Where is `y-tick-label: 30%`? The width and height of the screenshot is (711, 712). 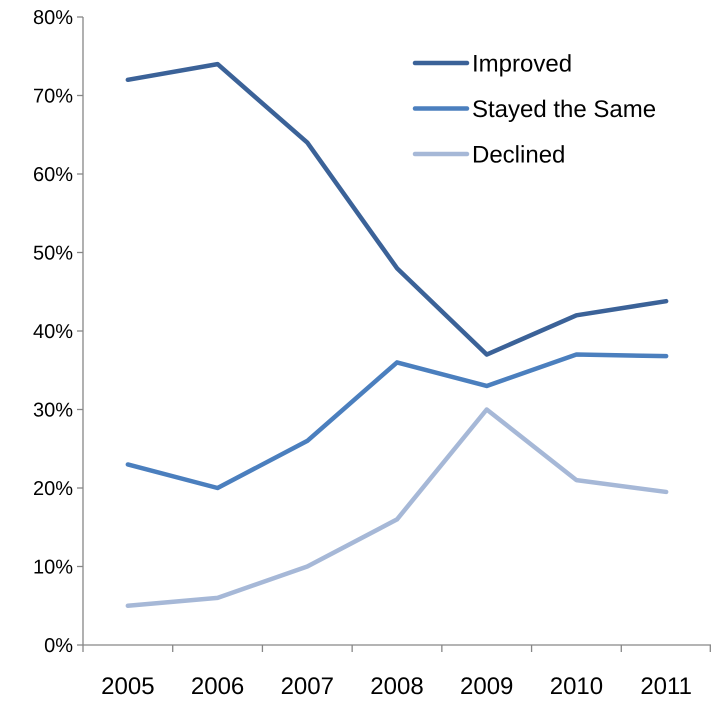 y-tick-label: 30% is located at coordinates (53, 411).